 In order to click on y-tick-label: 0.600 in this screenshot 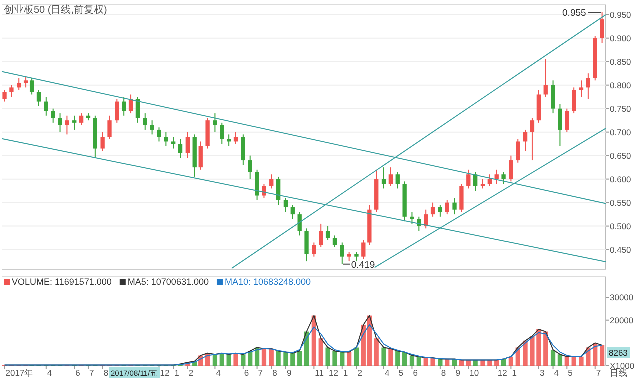, I will do `click(621, 179)`.